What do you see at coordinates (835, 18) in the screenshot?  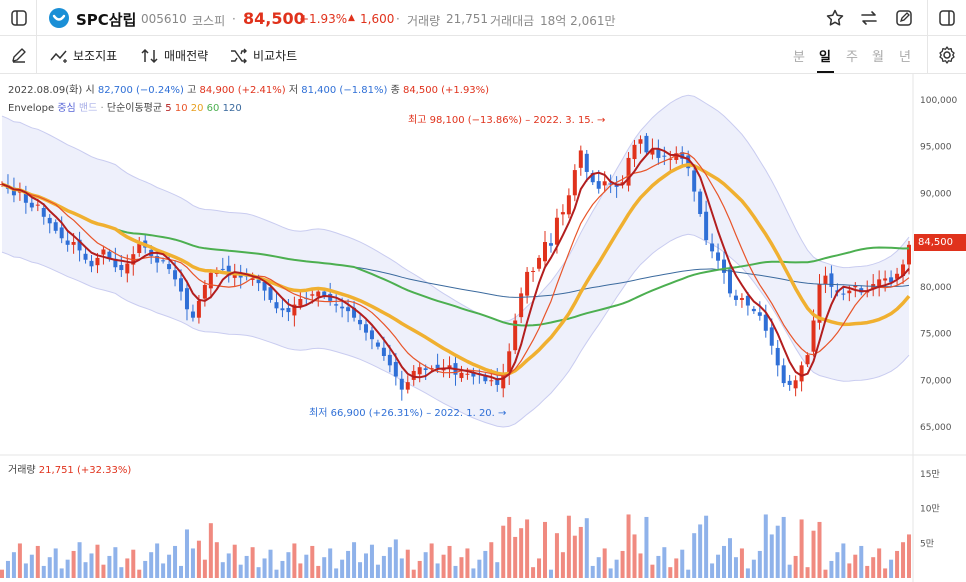 I see `favorite-star-icon` at bounding box center [835, 18].